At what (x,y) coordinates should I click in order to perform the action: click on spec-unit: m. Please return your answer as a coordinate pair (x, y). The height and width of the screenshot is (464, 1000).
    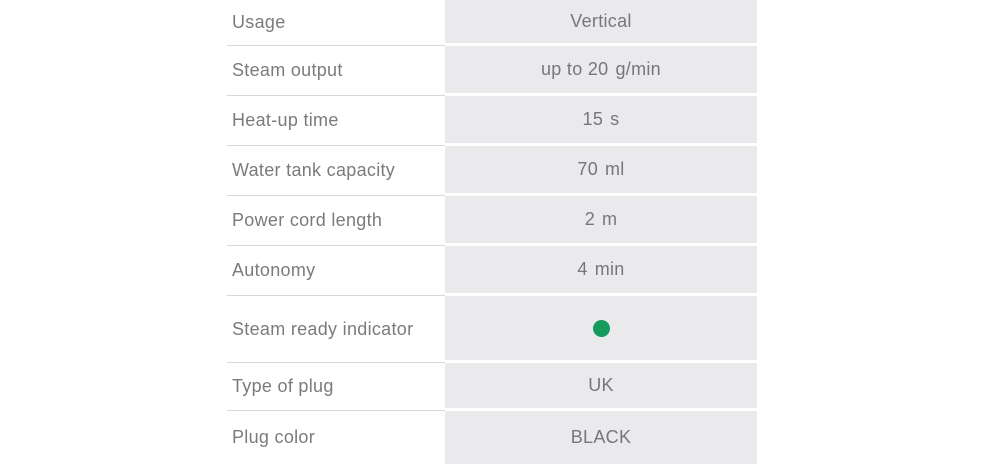
    Looking at the image, I should click on (610, 219).